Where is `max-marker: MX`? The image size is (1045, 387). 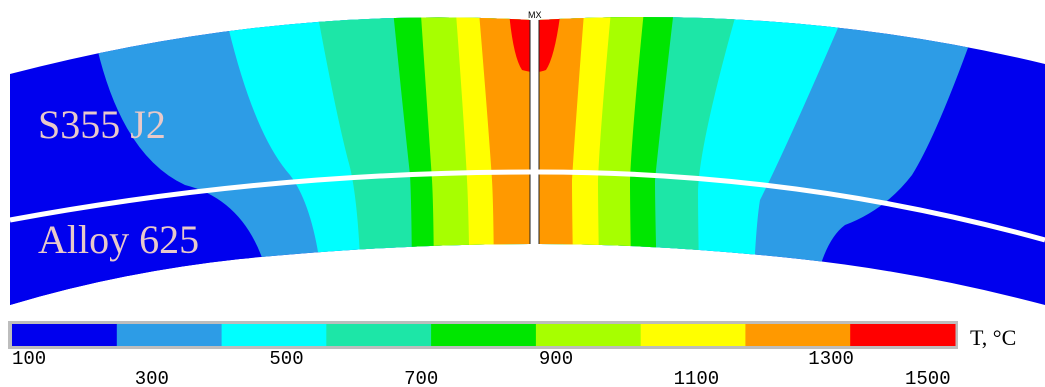 max-marker: MX is located at coordinates (535, 15).